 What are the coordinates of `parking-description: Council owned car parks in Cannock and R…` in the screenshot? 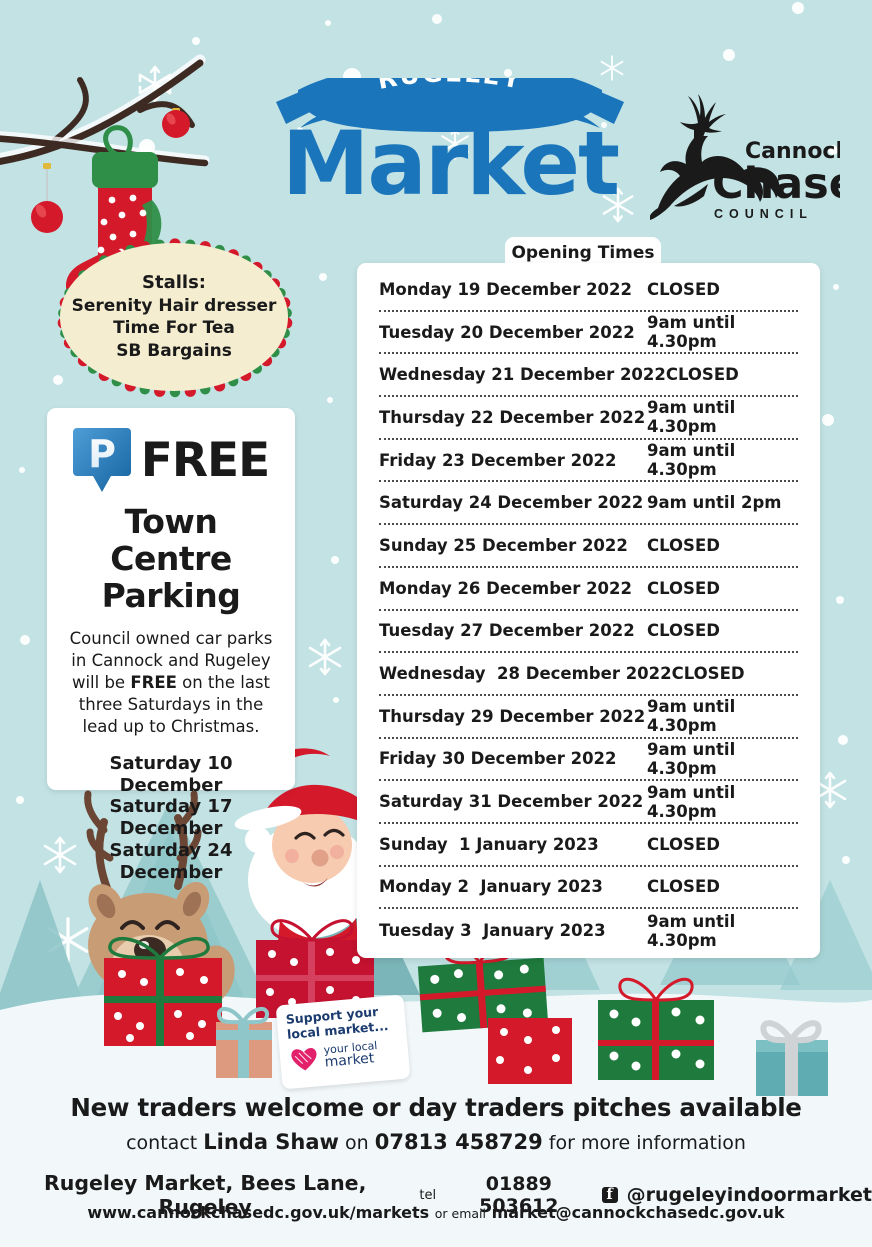 It's located at (171, 683).